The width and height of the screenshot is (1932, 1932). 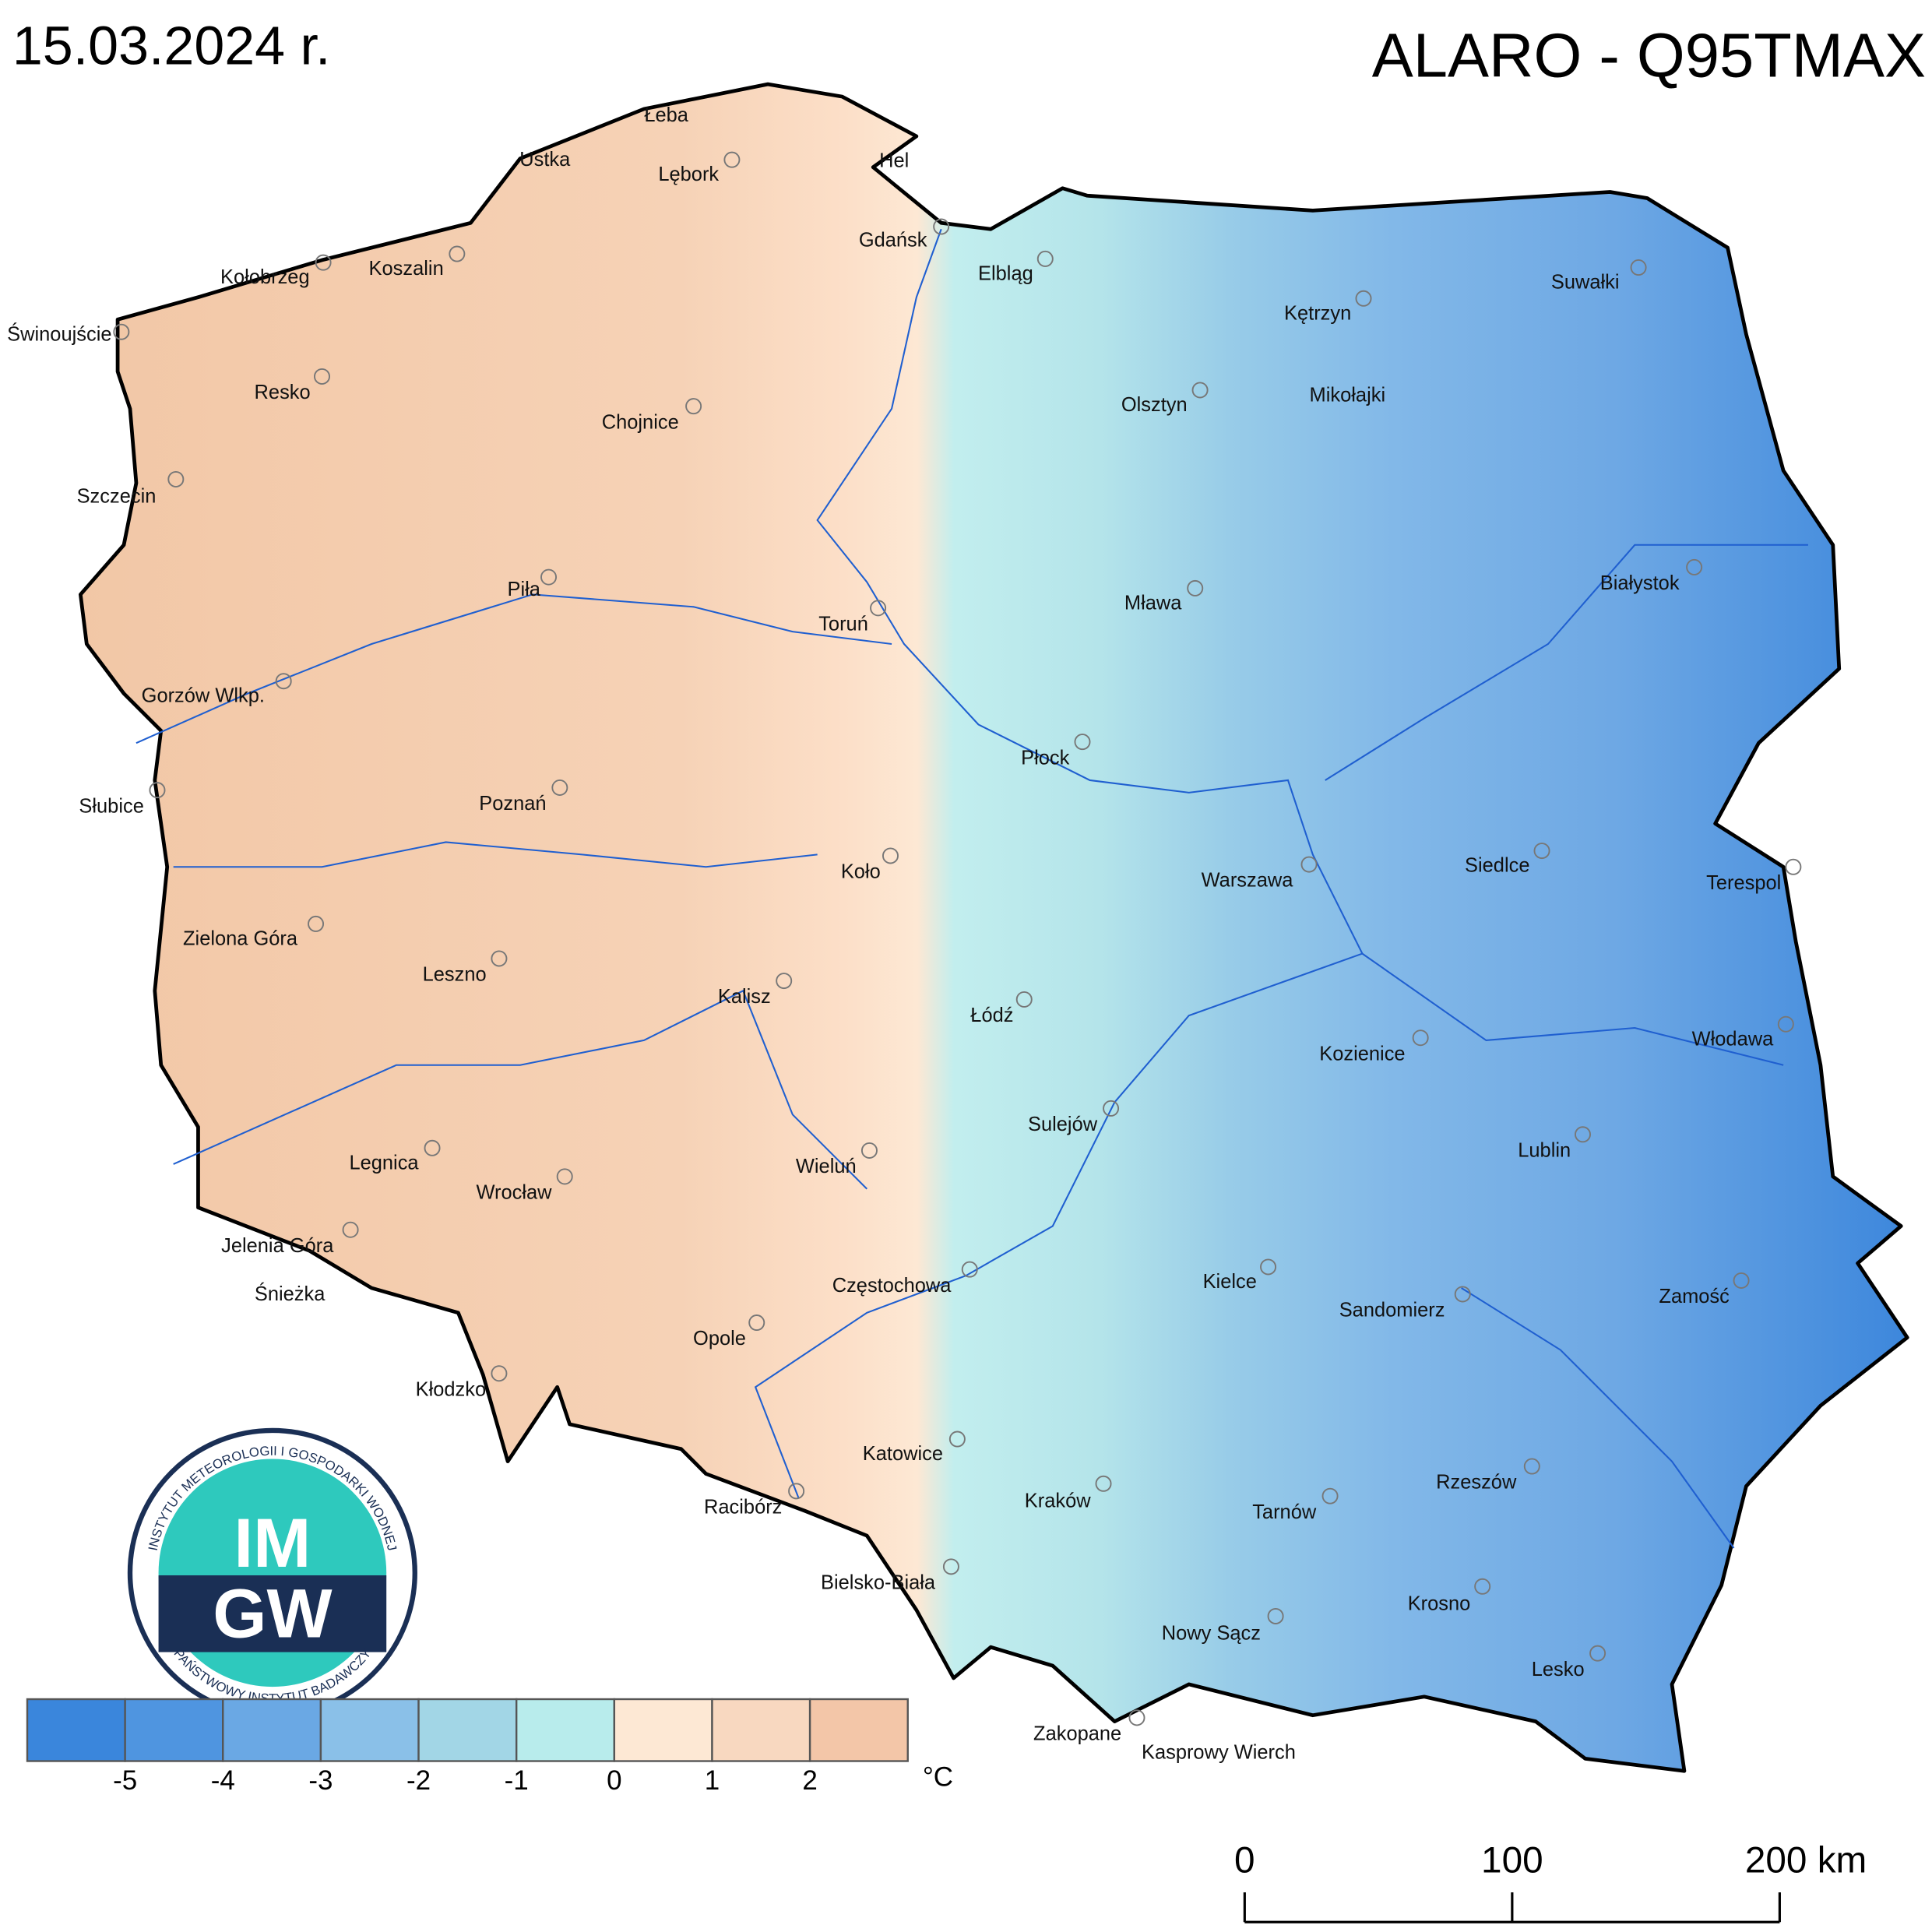 I want to click on city-label: Łódź, so click(x=991, y=1015).